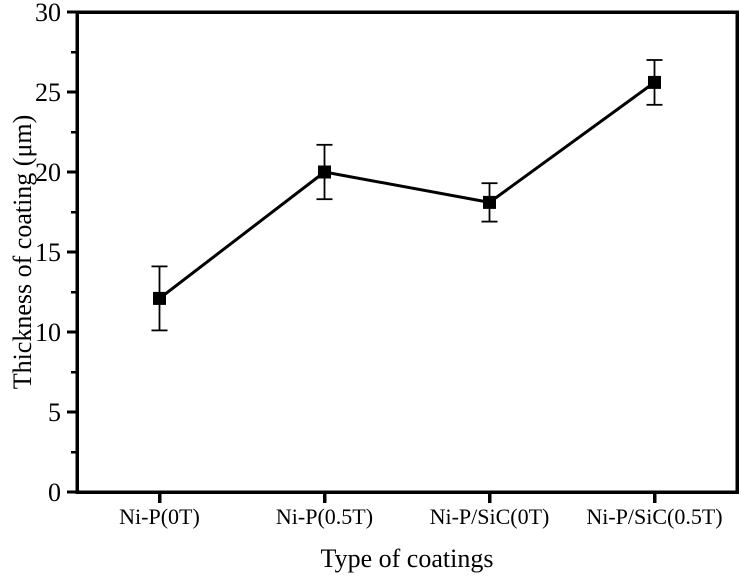 This screenshot has width=741, height=579. What do you see at coordinates (48, 252) in the screenshot?
I see `y-tick-label: 15` at bounding box center [48, 252].